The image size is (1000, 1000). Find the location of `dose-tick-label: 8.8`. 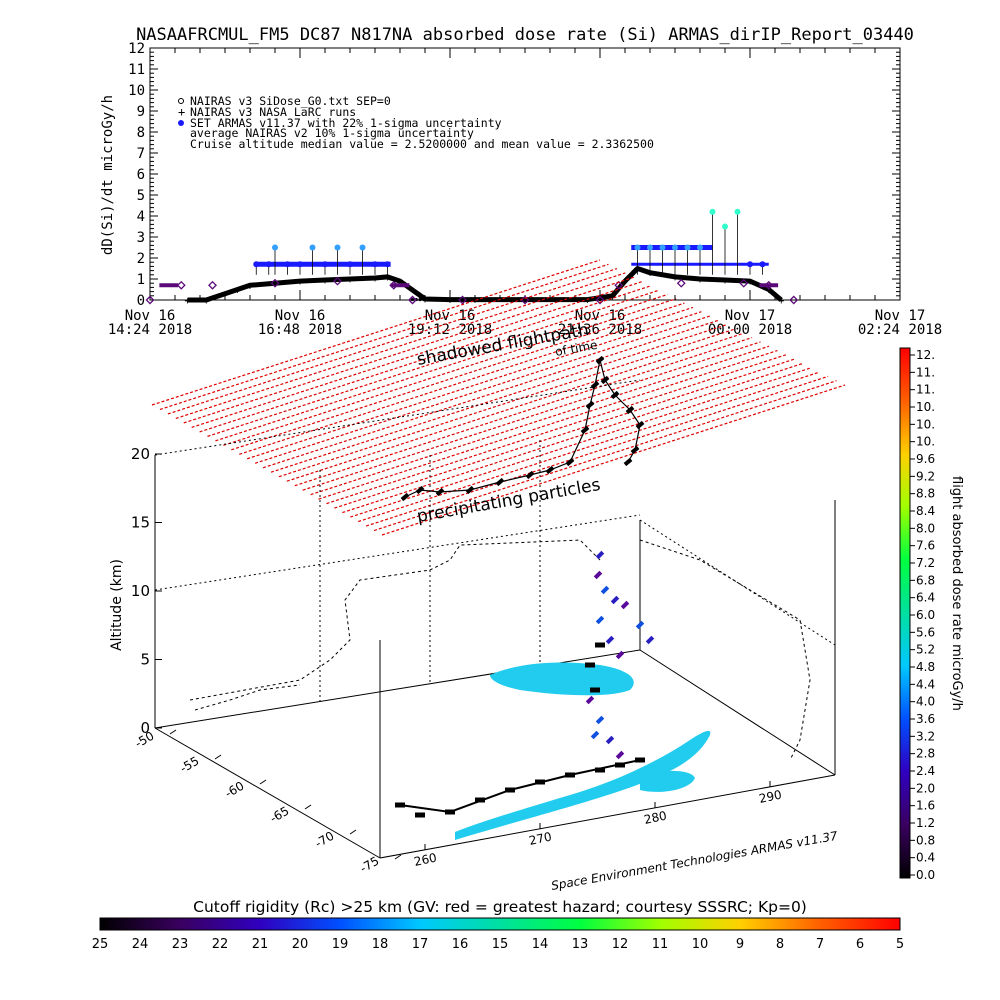

dose-tick-label: 8.8 is located at coordinates (925, 494).